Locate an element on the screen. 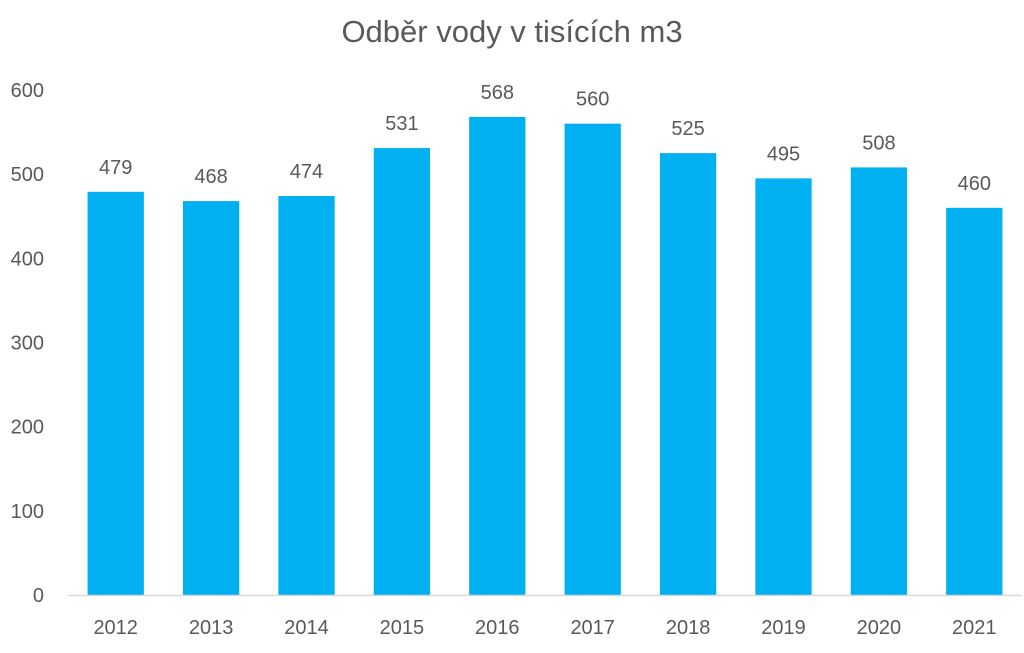 This screenshot has width=1024, height=653. data-label: 531 is located at coordinates (401, 124).